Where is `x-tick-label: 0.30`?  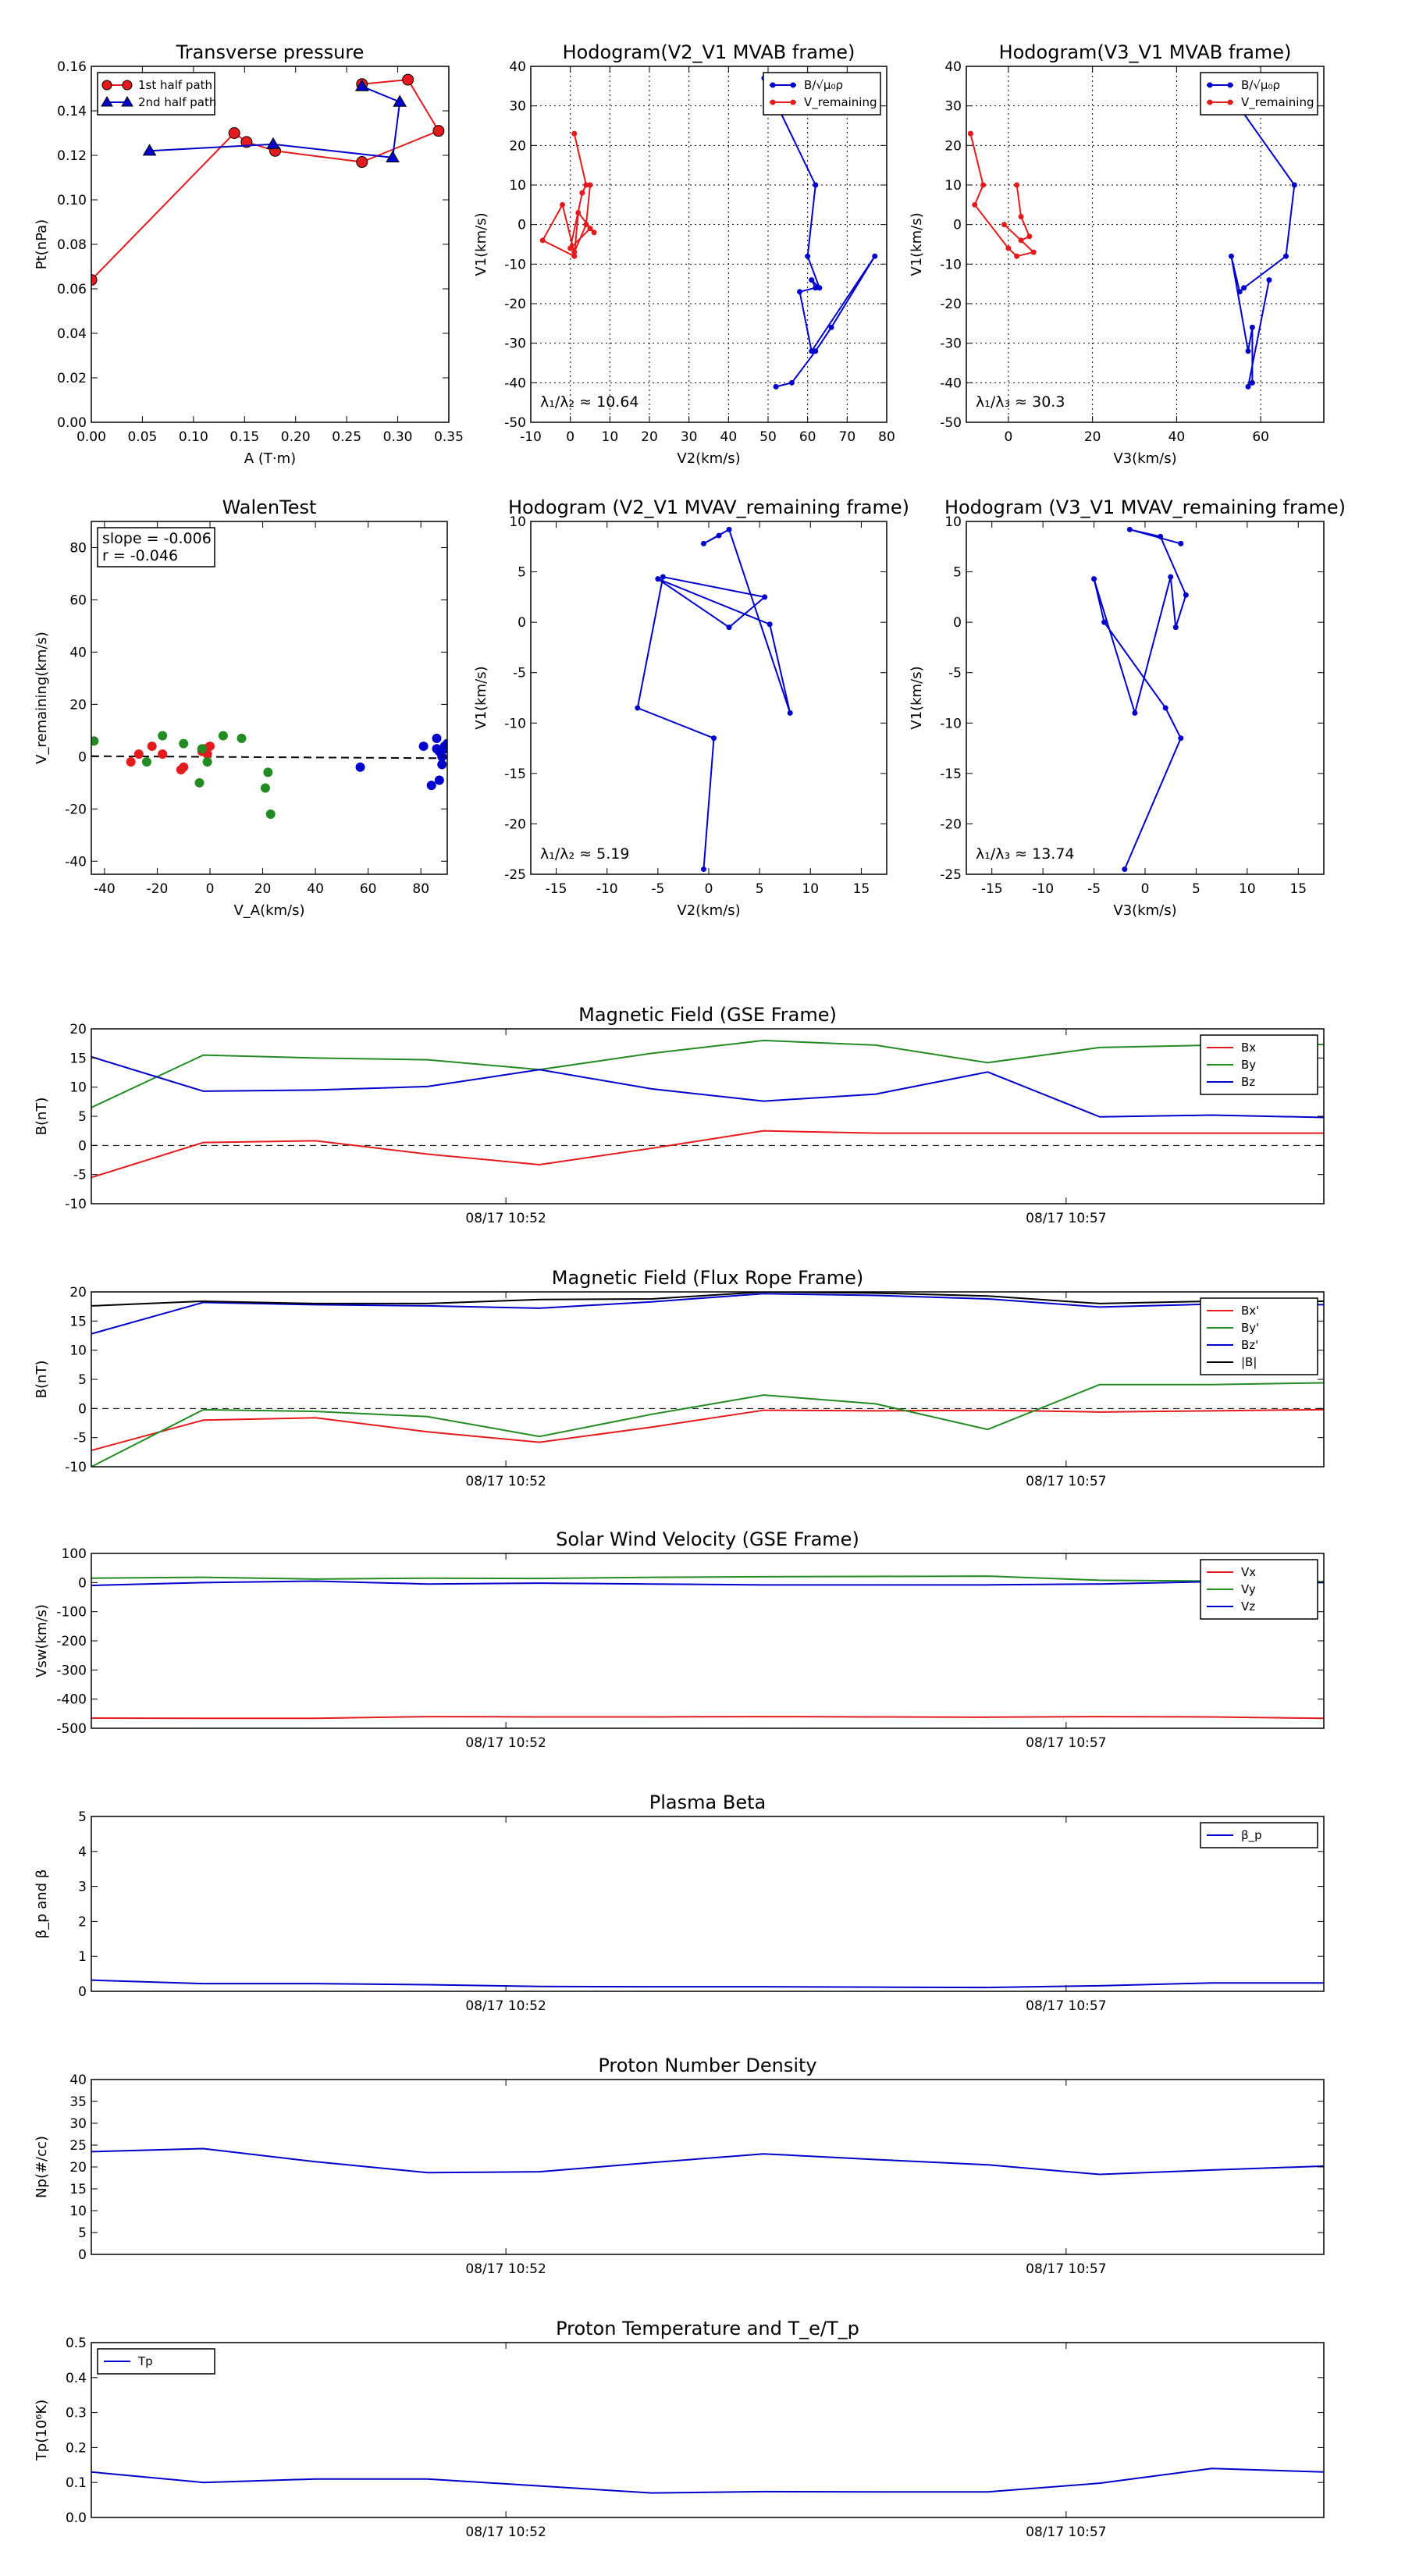 x-tick-label: 0.30 is located at coordinates (398, 437).